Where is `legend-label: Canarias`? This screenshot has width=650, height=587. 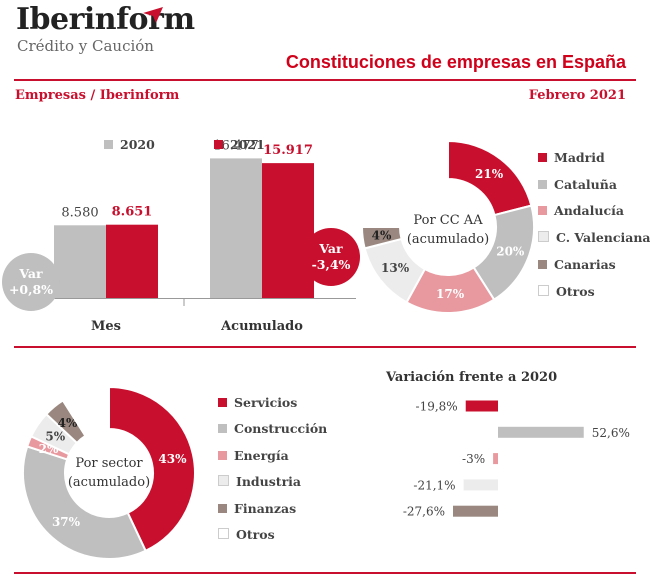
legend-label: Canarias is located at coordinates (585, 264).